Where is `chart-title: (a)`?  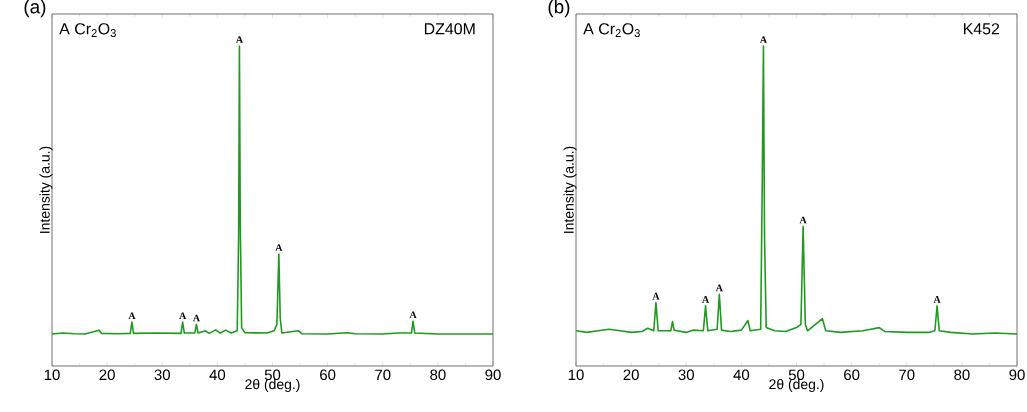 chart-title: (a) is located at coordinates (35, 9).